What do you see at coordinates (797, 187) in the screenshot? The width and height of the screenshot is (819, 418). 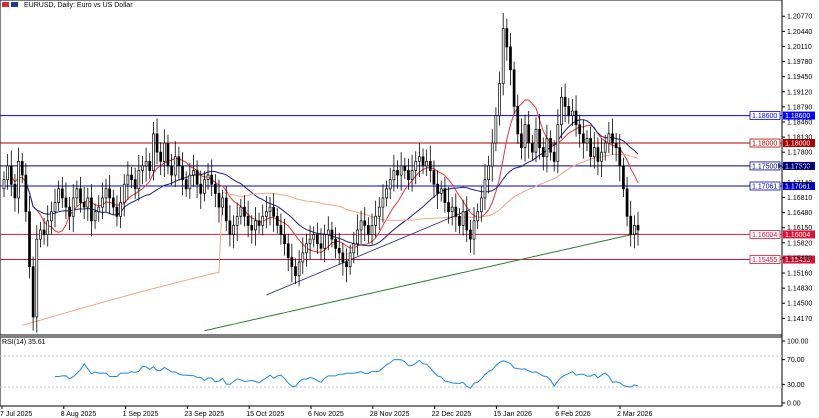 I see `level-price-label: 1.17061` at bounding box center [797, 187].